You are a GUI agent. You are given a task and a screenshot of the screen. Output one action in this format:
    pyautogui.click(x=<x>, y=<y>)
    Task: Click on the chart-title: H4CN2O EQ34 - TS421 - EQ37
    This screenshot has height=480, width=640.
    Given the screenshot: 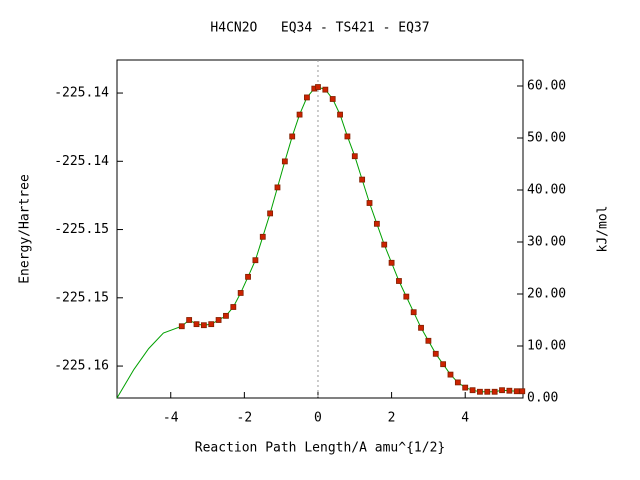 What is the action you would take?
    pyautogui.click(x=319, y=28)
    